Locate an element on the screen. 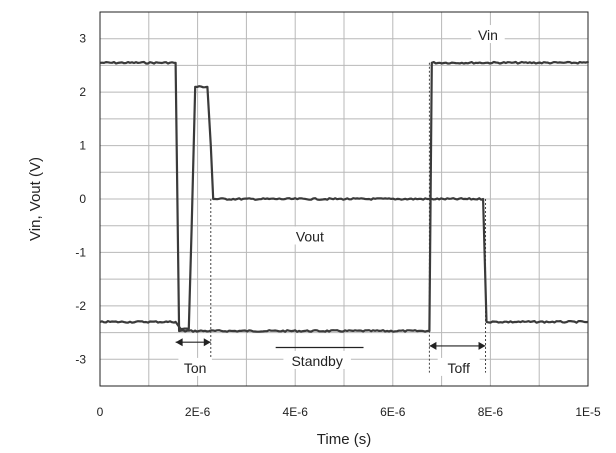 The height and width of the screenshot is (453, 616). x-tick-label: 8E-6 is located at coordinates (491, 412).